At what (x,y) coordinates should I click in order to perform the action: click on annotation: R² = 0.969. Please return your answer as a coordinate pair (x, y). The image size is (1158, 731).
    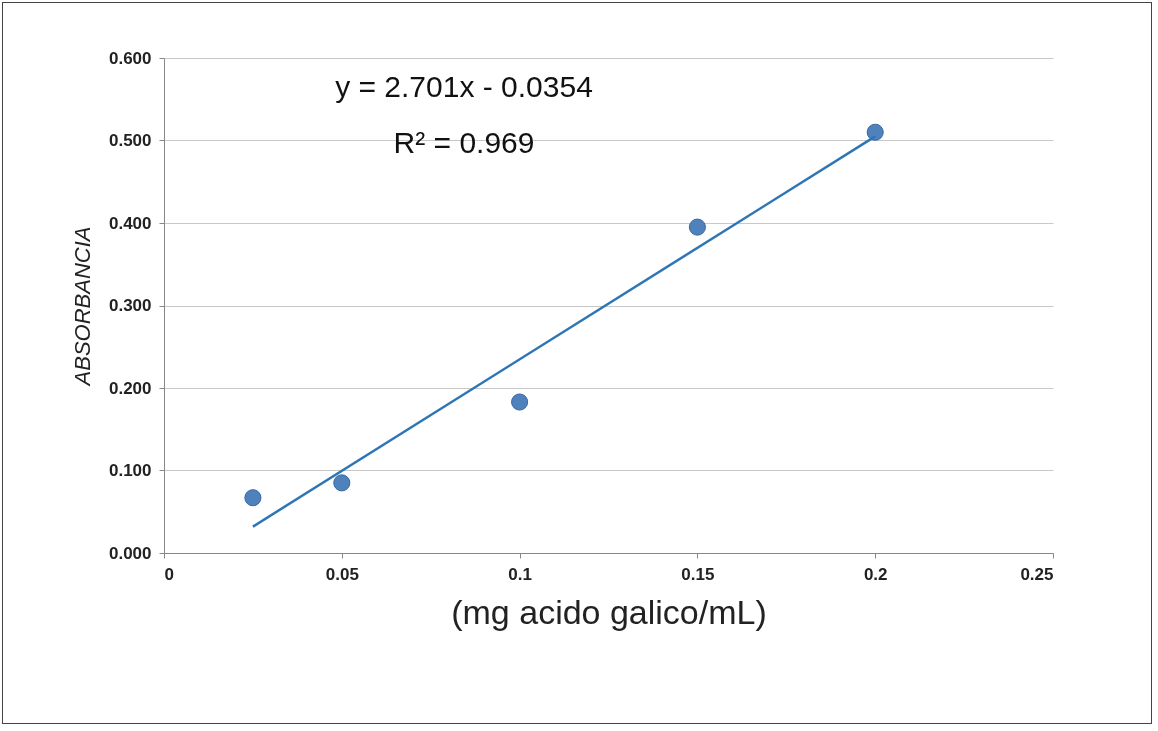
    Looking at the image, I should click on (464, 142).